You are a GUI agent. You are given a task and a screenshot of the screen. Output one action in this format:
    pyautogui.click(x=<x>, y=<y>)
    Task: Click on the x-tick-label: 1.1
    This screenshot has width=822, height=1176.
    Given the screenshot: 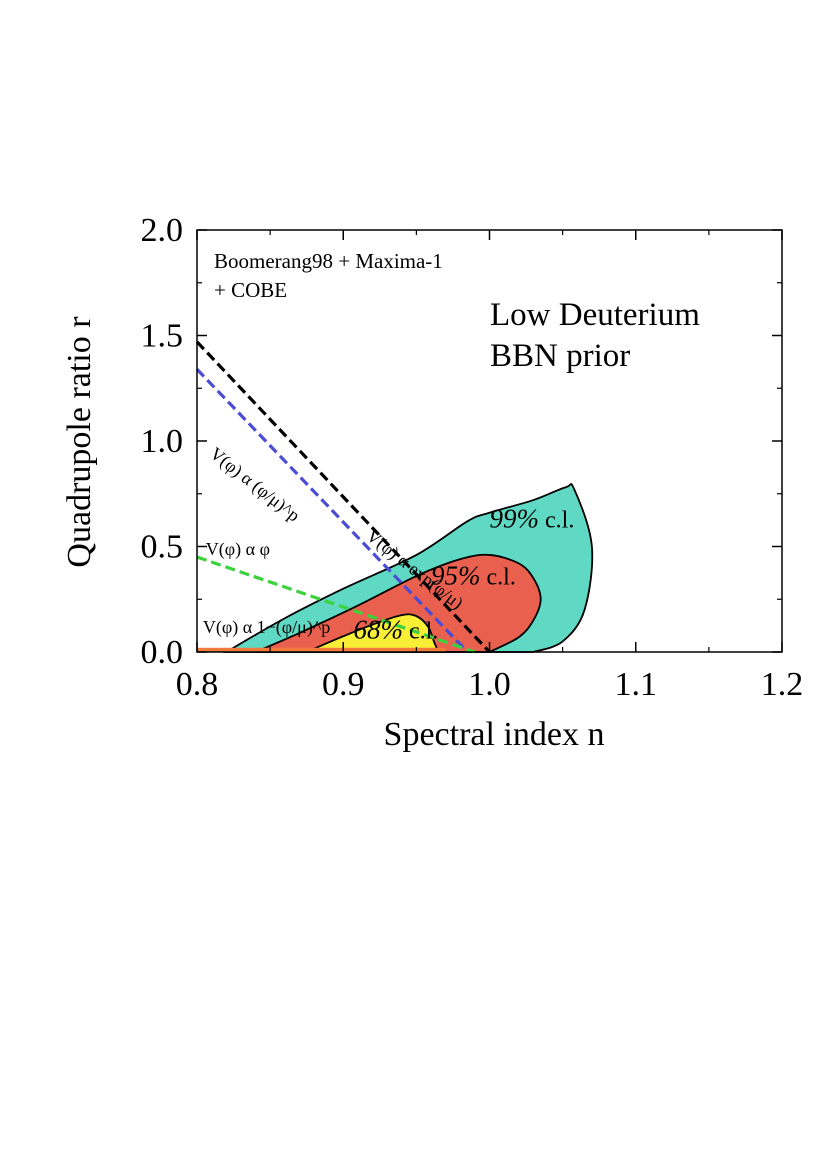 What is the action you would take?
    pyautogui.click(x=636, y=684)
    